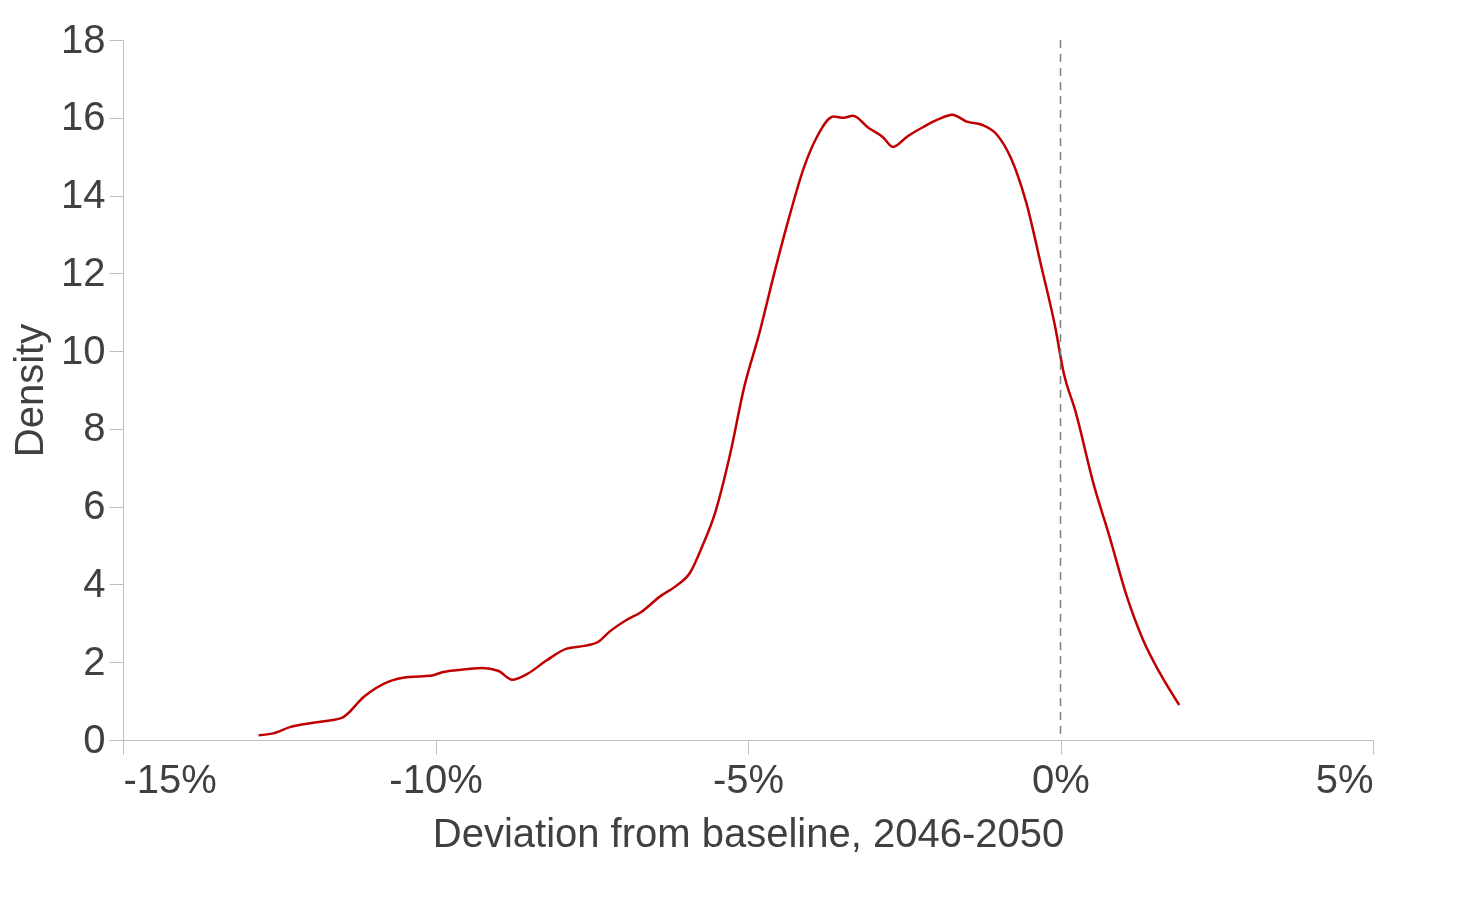 The width and height of the screenshot is (1479, 912). What do you see at coordinates (83, 38) in the screenshot?
I see `y-tick-label: 18` at bounding box center [83, 38].